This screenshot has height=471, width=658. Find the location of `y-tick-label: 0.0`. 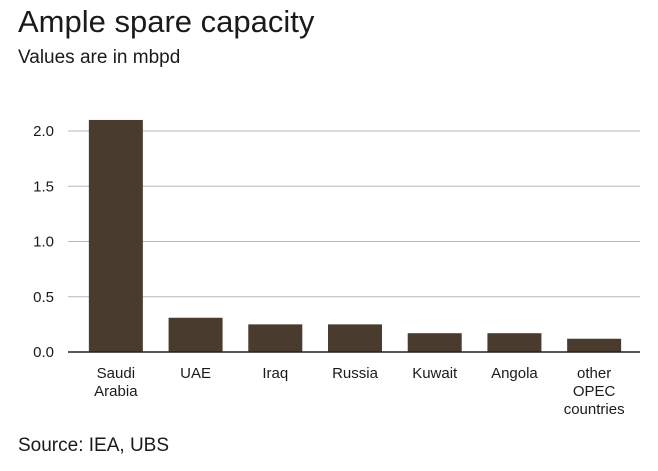

y-tick-label: 0.0 is located at coordinates (43, 352).